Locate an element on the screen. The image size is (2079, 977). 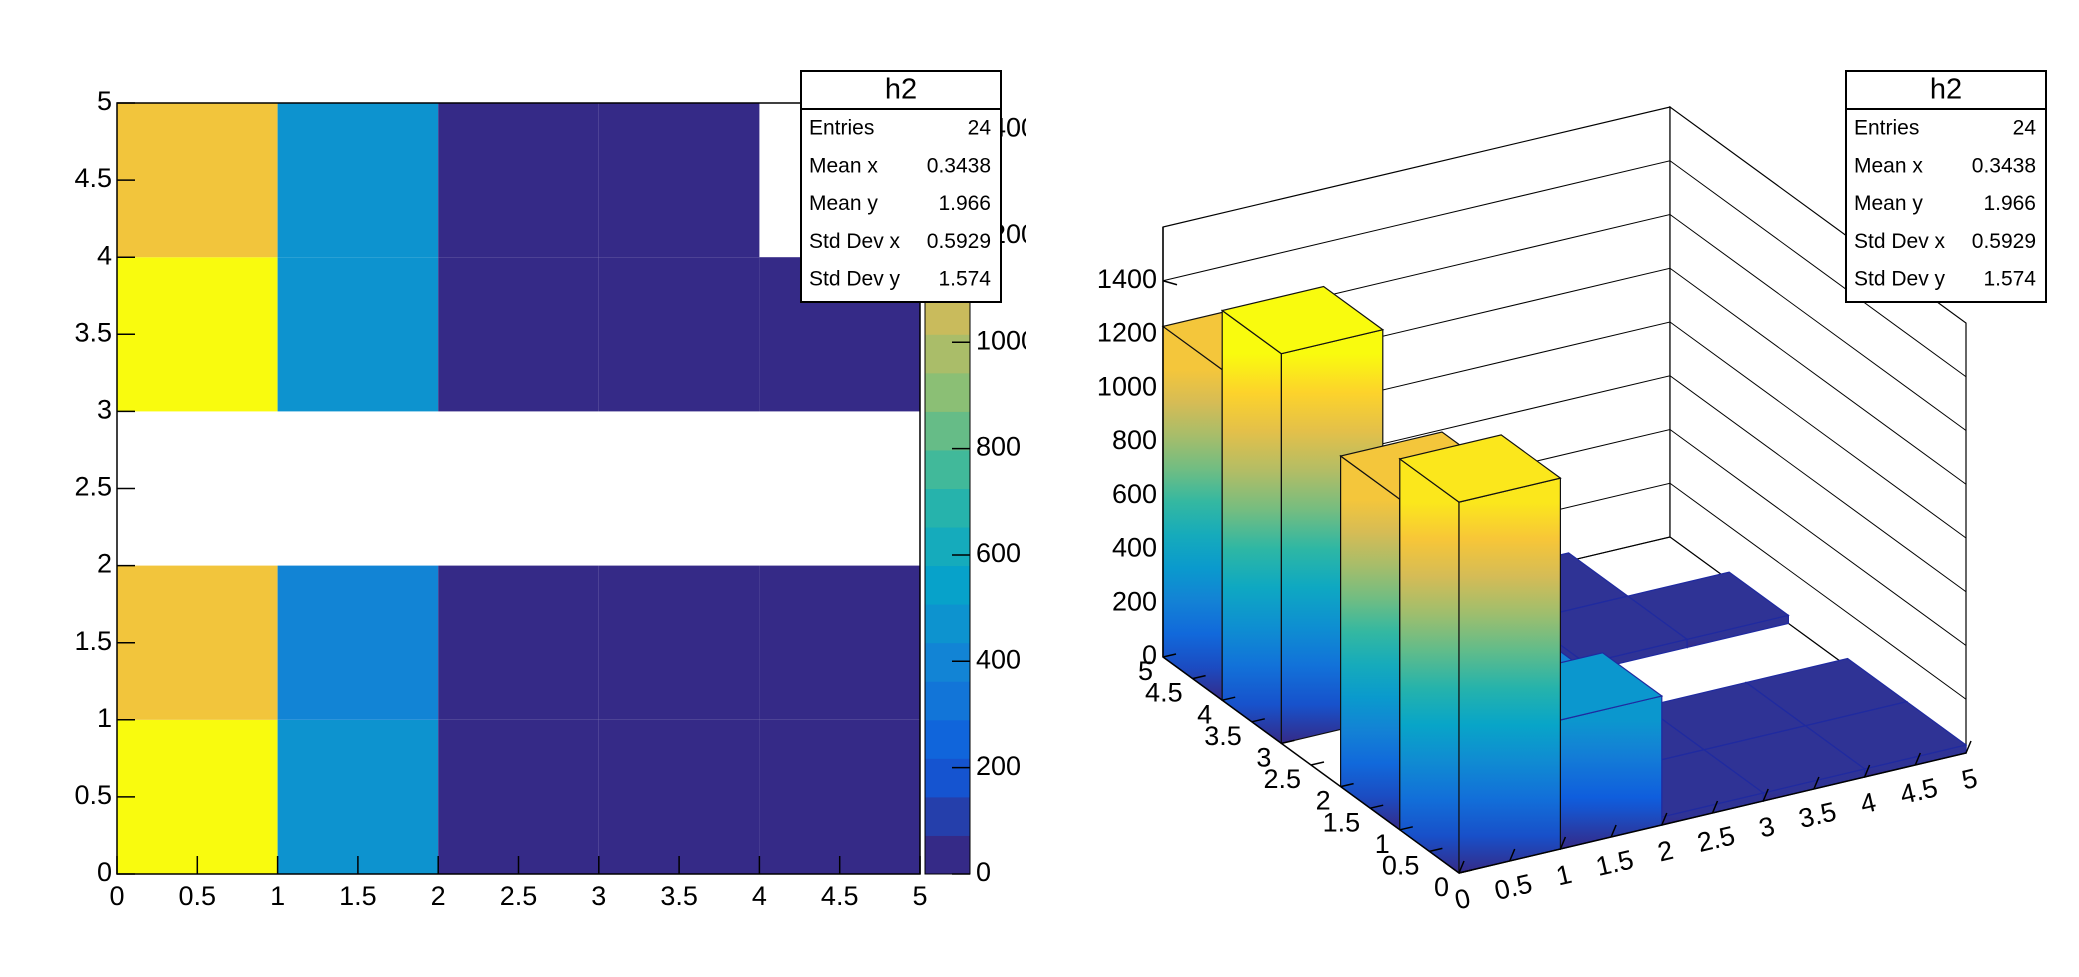
stats-label: Mean x is located at coordinates (1888, 165).